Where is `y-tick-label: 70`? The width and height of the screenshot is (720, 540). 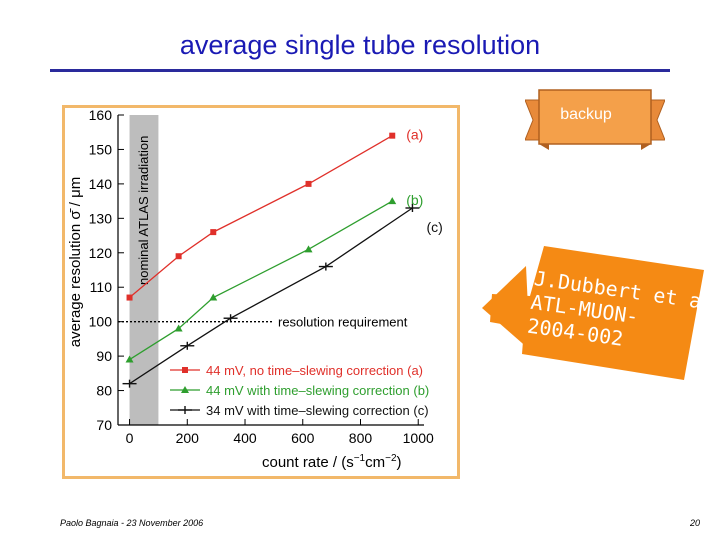
y-tick-label: 70 is located at coordinates (104, 425).